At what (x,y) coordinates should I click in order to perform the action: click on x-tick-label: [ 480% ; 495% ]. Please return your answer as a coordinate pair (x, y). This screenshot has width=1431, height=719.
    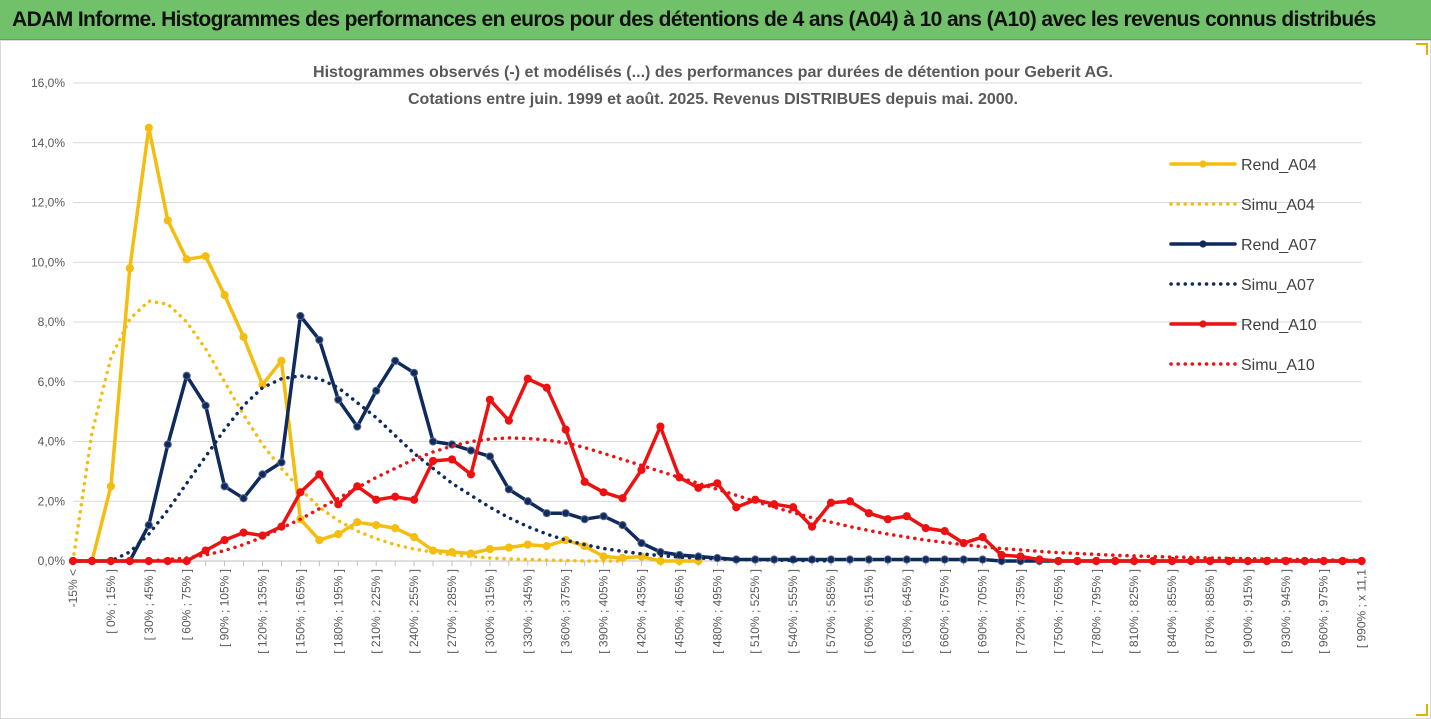
    Looking at the image, I should click on (717, 611).